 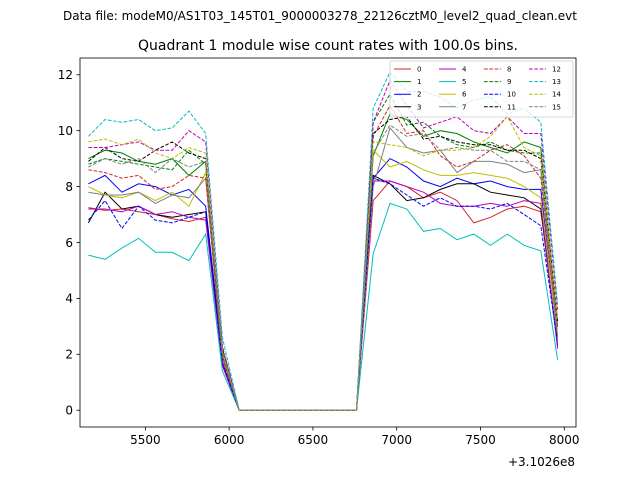 I want to click on x-tick-label: 6500, so click(x=313, y=440).